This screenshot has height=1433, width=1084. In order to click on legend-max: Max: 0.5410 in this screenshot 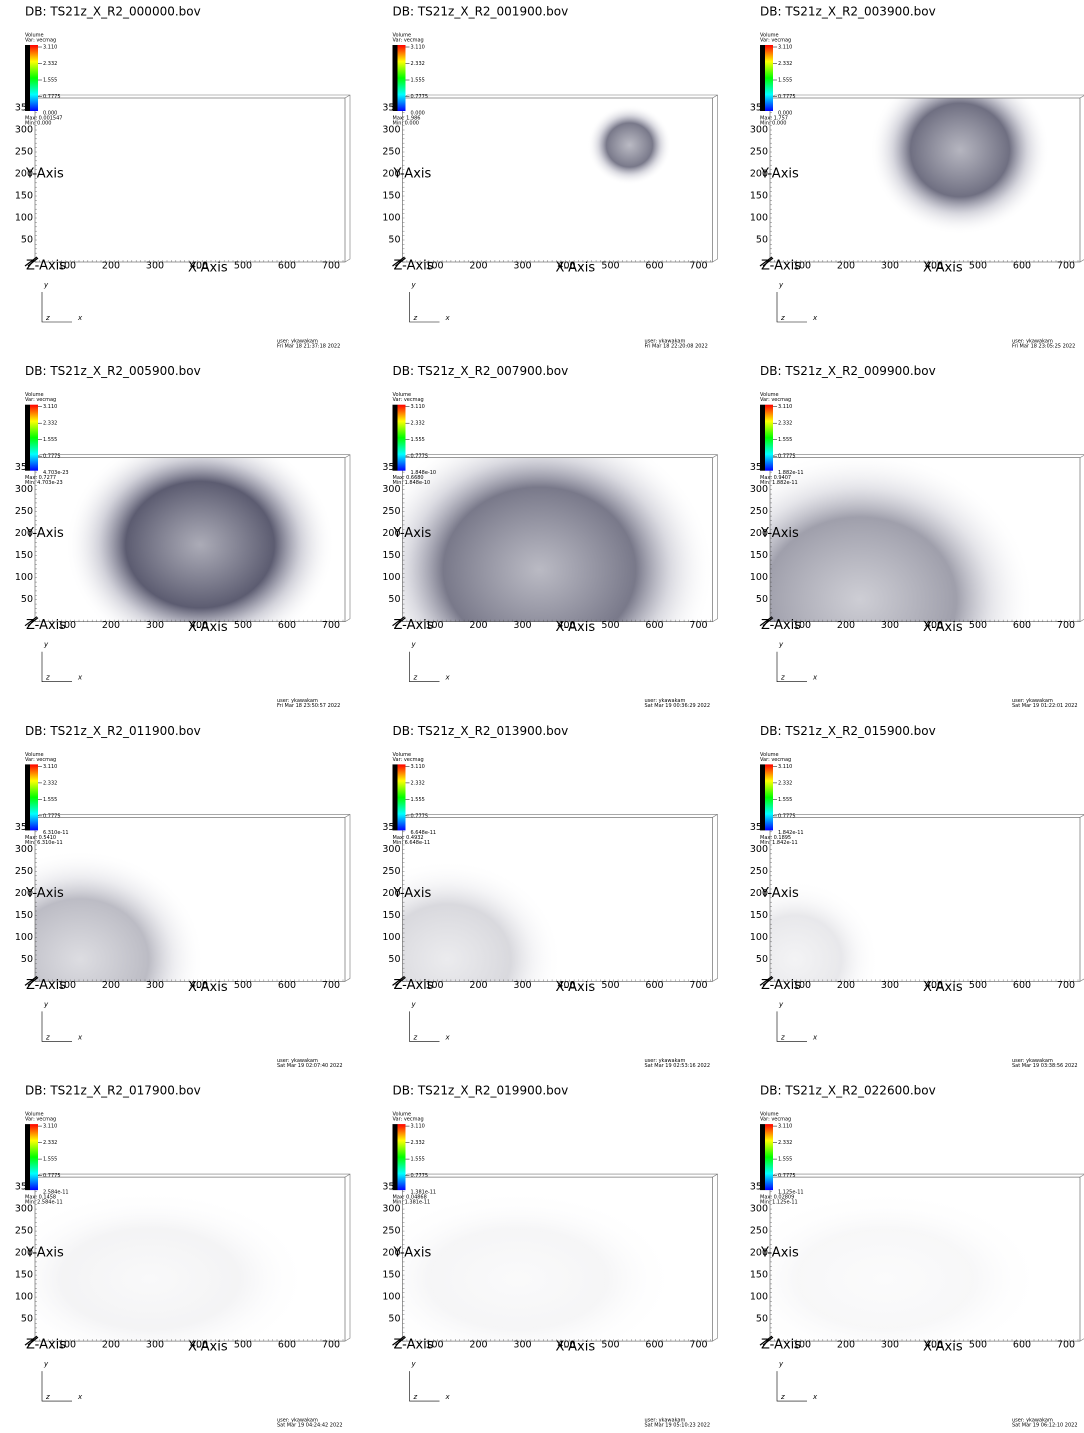, I will do `click(40, 838)`.